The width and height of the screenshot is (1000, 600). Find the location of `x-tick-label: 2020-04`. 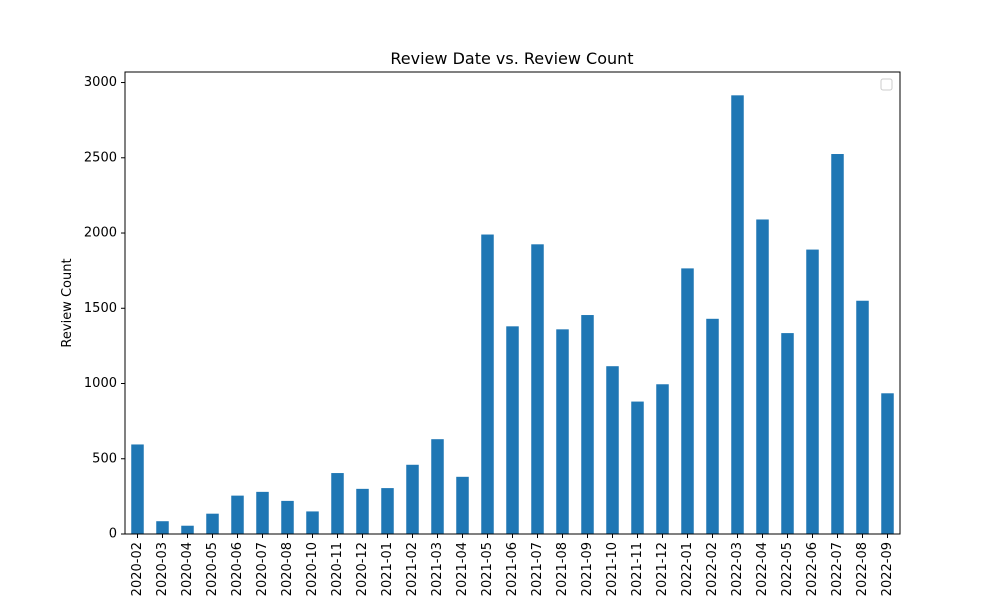

x-tick-label: 2020-04 is located at coordinates (187, 569).